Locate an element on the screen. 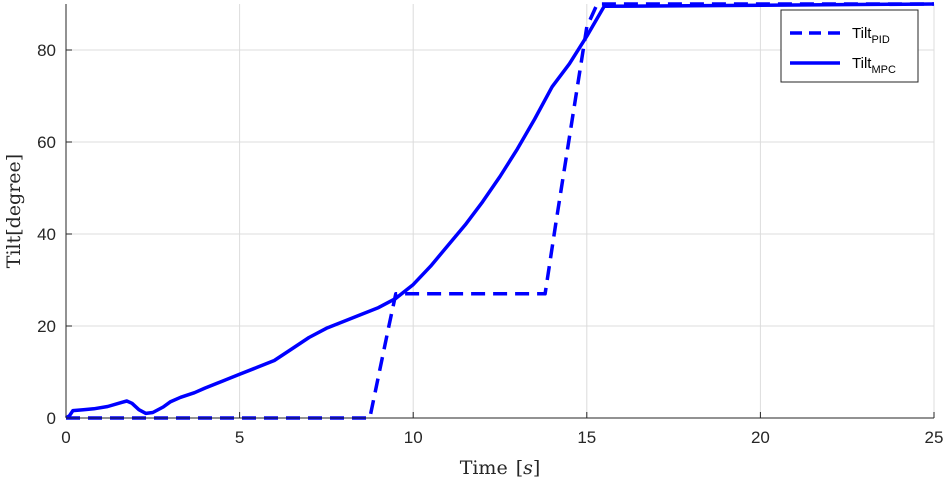  x-axis-unit: s is located at coordinates (528, 468).